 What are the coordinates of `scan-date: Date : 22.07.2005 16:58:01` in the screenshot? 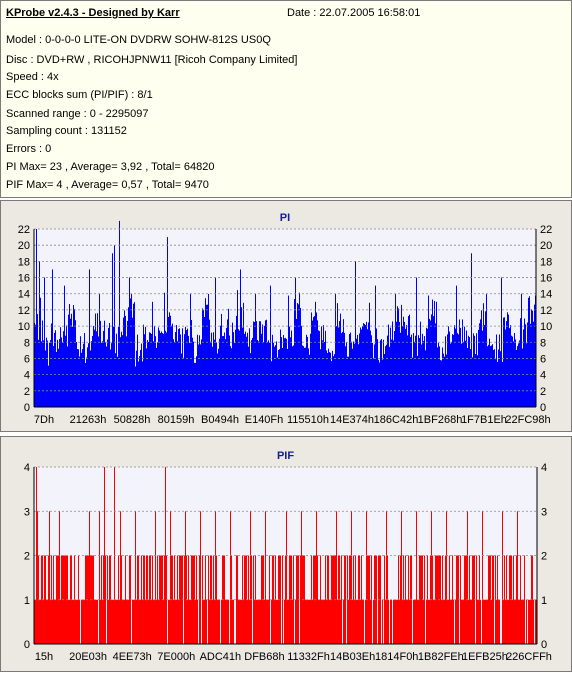 It's located at (354, 13).